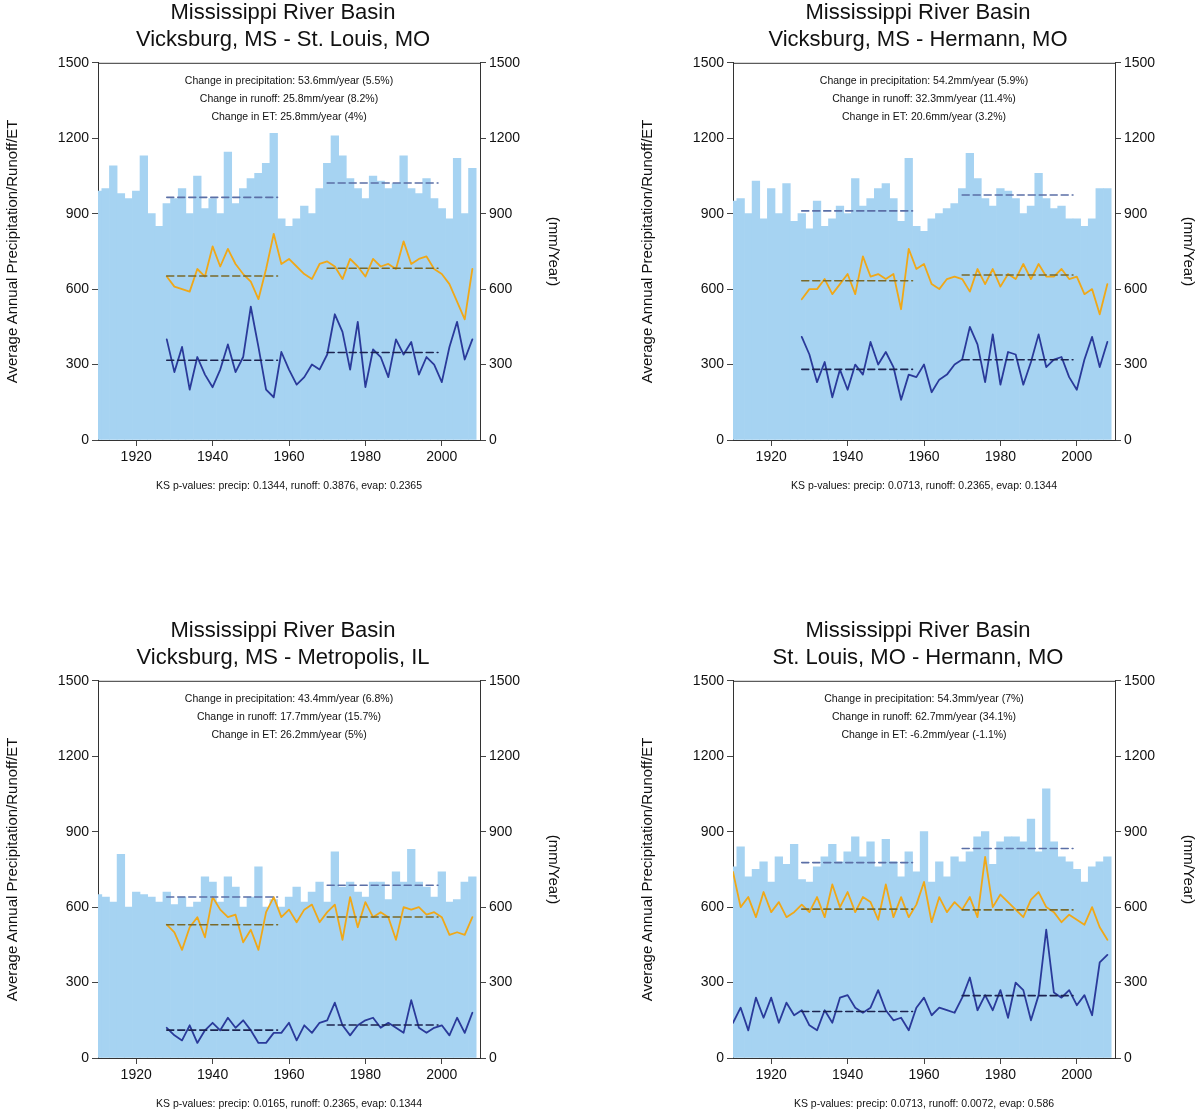  What do you see at coordinates (924, 484) in the screenshot?
I see `text: KS p-values: precip: 0.0713, runoff: 0.2365, evap: 0.1344` at bounding box center [924, 484].